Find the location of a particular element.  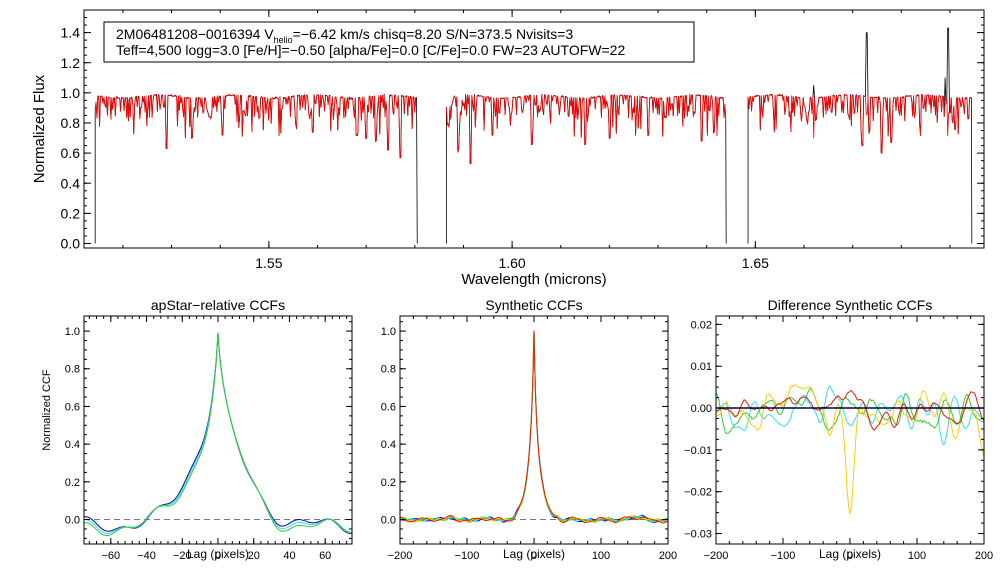

difference-ccf-x-tick-label: −200 is located at coordinates (716, 556).